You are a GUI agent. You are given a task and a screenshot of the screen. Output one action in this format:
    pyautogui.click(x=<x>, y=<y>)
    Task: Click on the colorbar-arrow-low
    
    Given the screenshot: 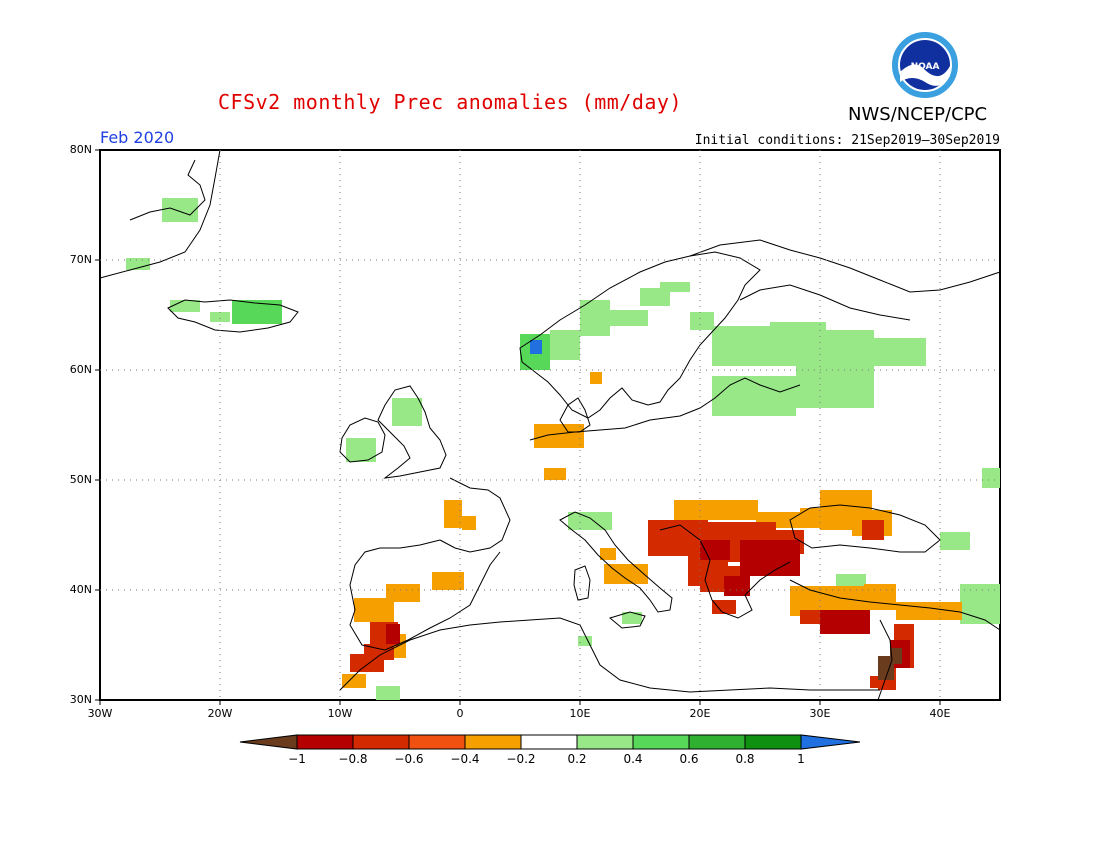 What is the action you would take?
    pyautogui.click(x=268, y=742)
    